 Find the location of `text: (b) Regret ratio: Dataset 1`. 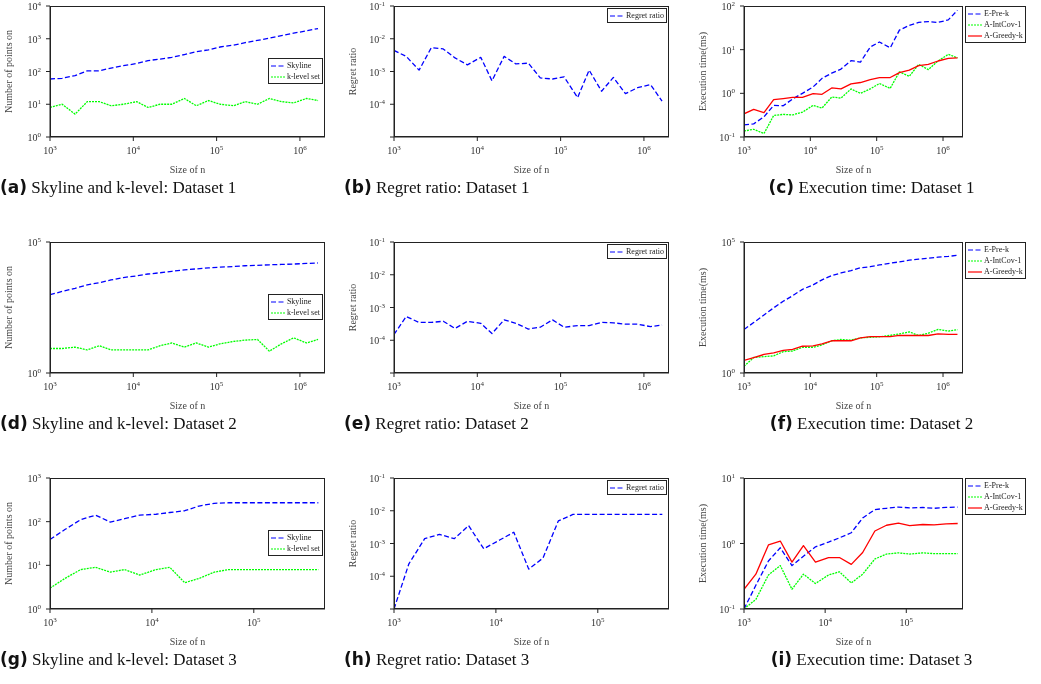

text: (b) Regret ratio: Dataset 1 is located at coordinates (437, 187).